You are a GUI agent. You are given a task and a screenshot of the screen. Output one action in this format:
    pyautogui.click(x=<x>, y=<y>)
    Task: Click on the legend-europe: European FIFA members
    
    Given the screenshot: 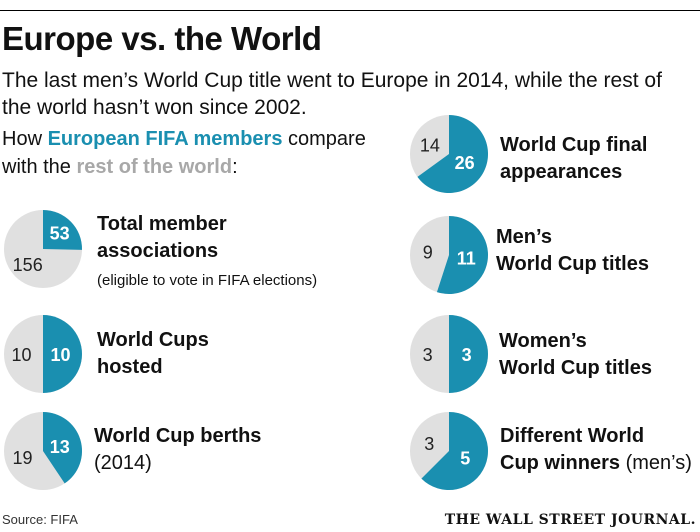 What is the action you would take?
    pyautogui.click(x=165, y=139)
    